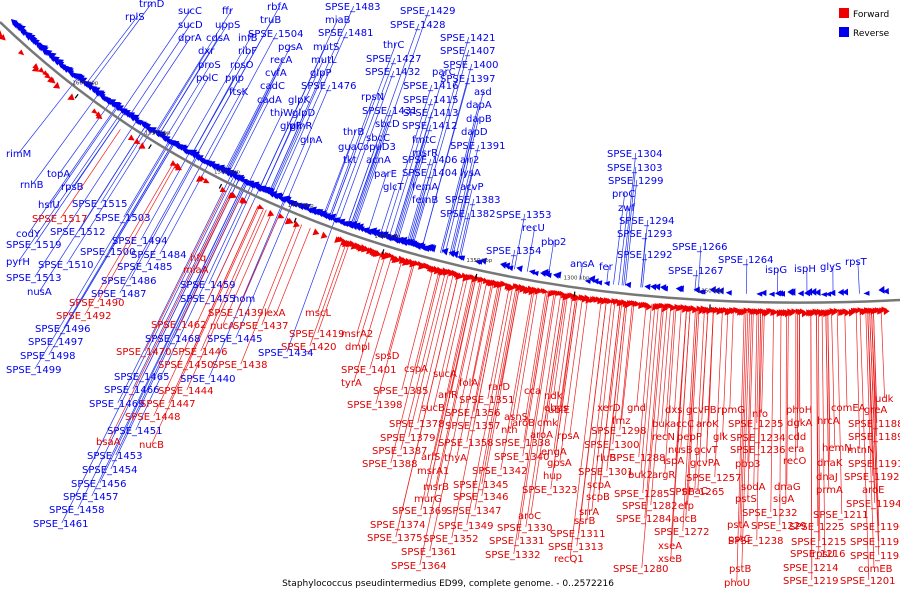 This screenshot has height=600, width=900. Describe the element at coordinates (451, 539) in the screenshot. I see `forward-gene-label: SPSE_1352` at that location.